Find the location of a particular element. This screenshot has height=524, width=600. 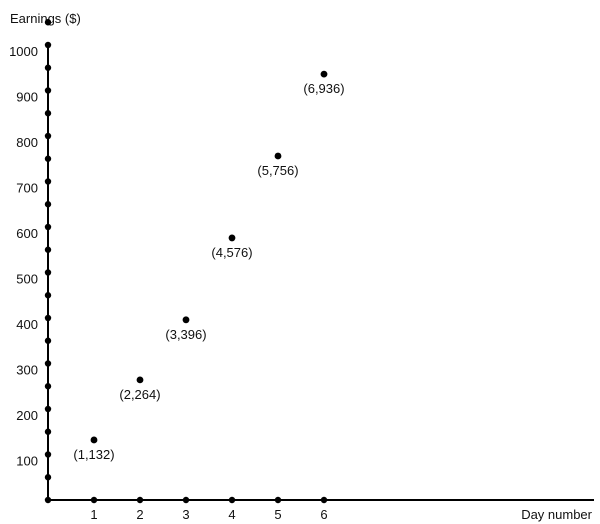

y-tick-label: 400 is located at coordinates (27, 324).